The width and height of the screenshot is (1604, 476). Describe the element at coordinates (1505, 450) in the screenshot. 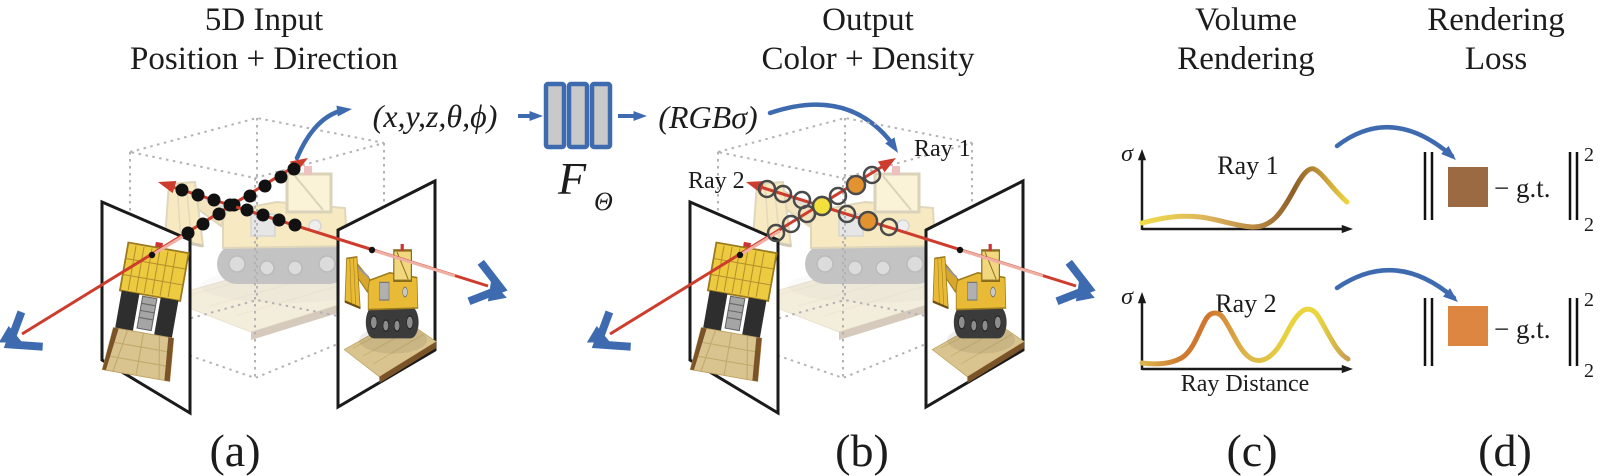

I see `panel-d-caption: (d)` at that location.